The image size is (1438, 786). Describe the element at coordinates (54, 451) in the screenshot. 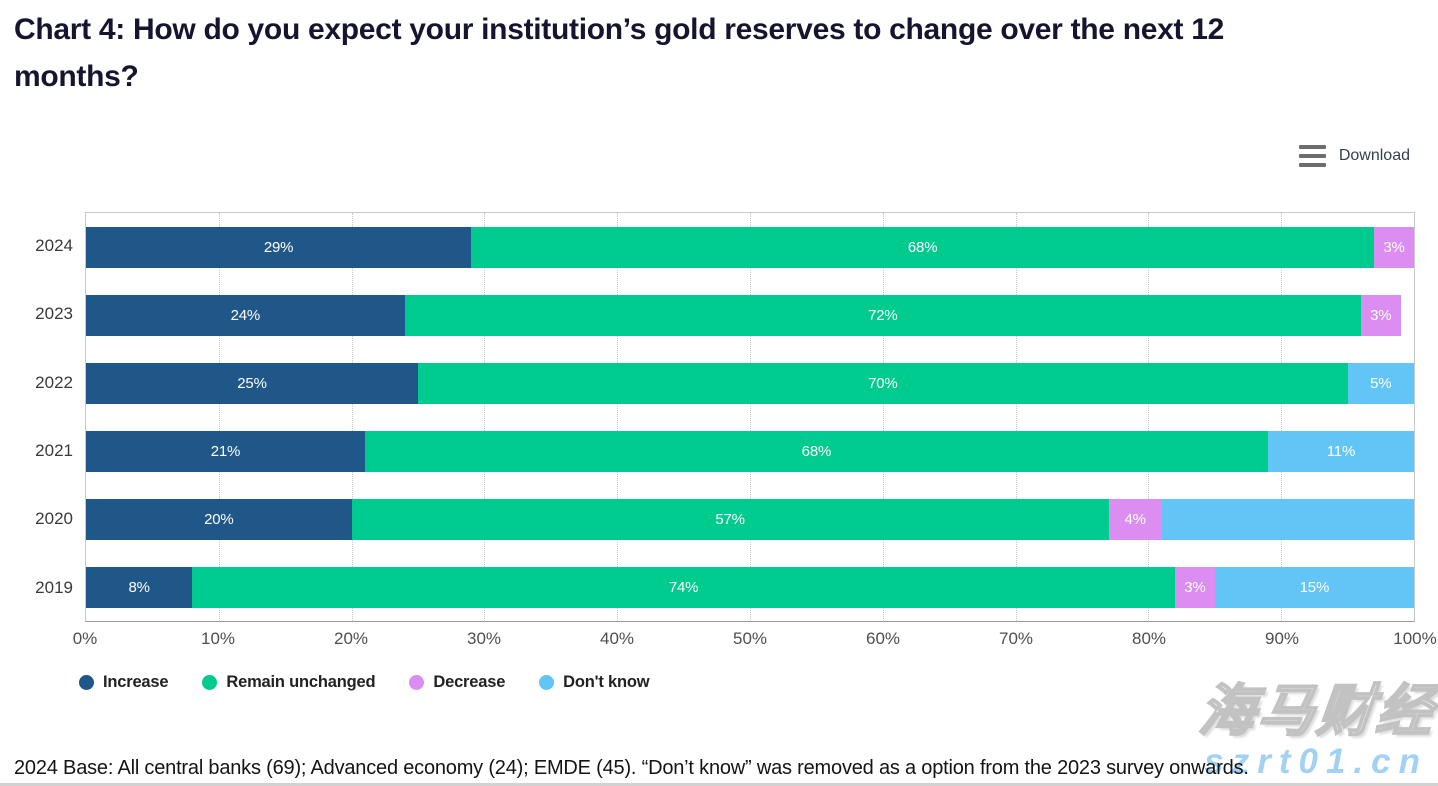

I see `y-axis-label-2021: 2021` at that location.